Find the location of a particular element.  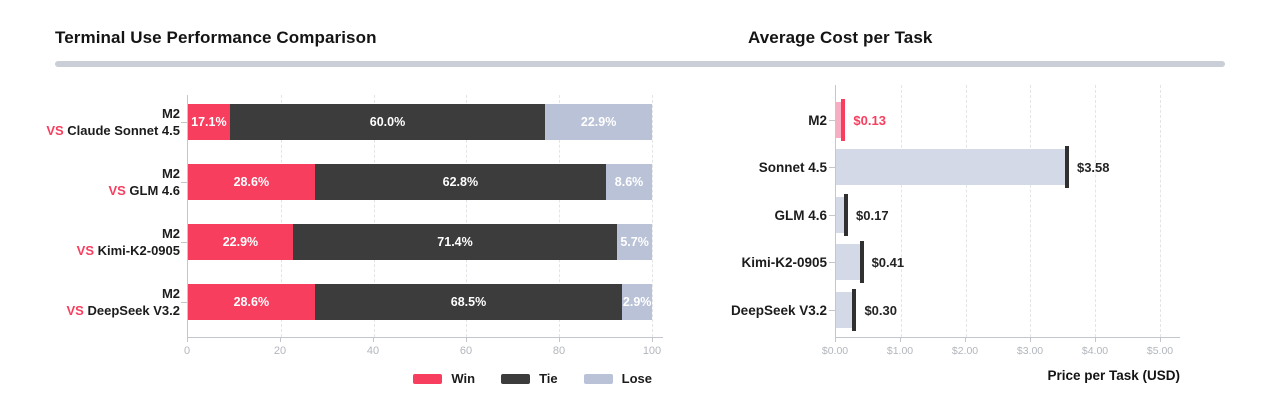

stacked-bar-kimi: 22.9% 71.4% 5.7% is located at coordinates (420, 242).